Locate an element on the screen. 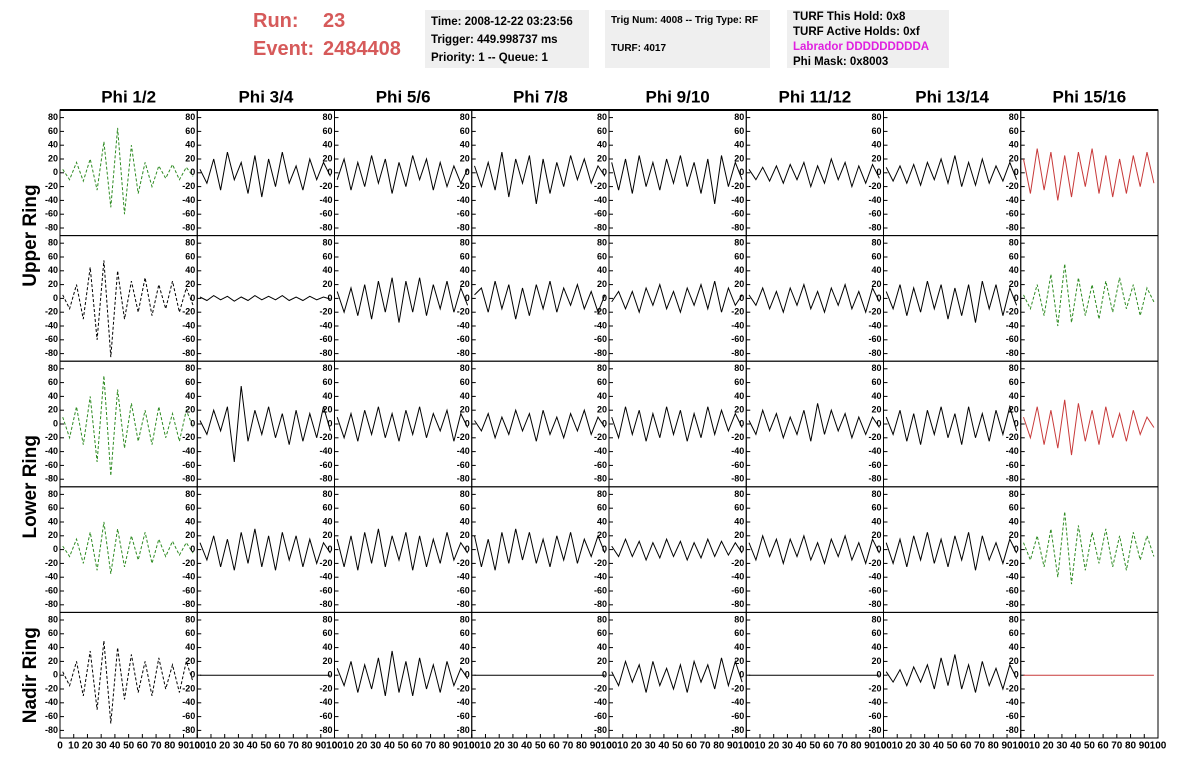 The image size is (1196, 772). x-tick-label: 70 is located at coordinates (568, 746).